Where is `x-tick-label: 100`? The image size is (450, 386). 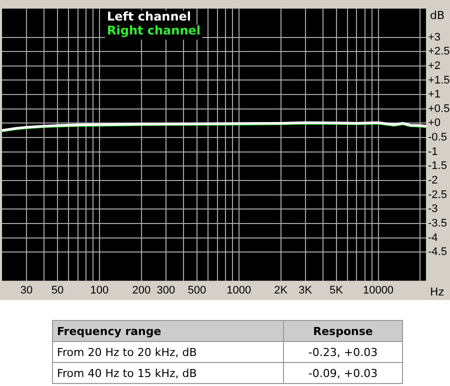 x-tick-label: 100 is located at coordinates (99, 290).